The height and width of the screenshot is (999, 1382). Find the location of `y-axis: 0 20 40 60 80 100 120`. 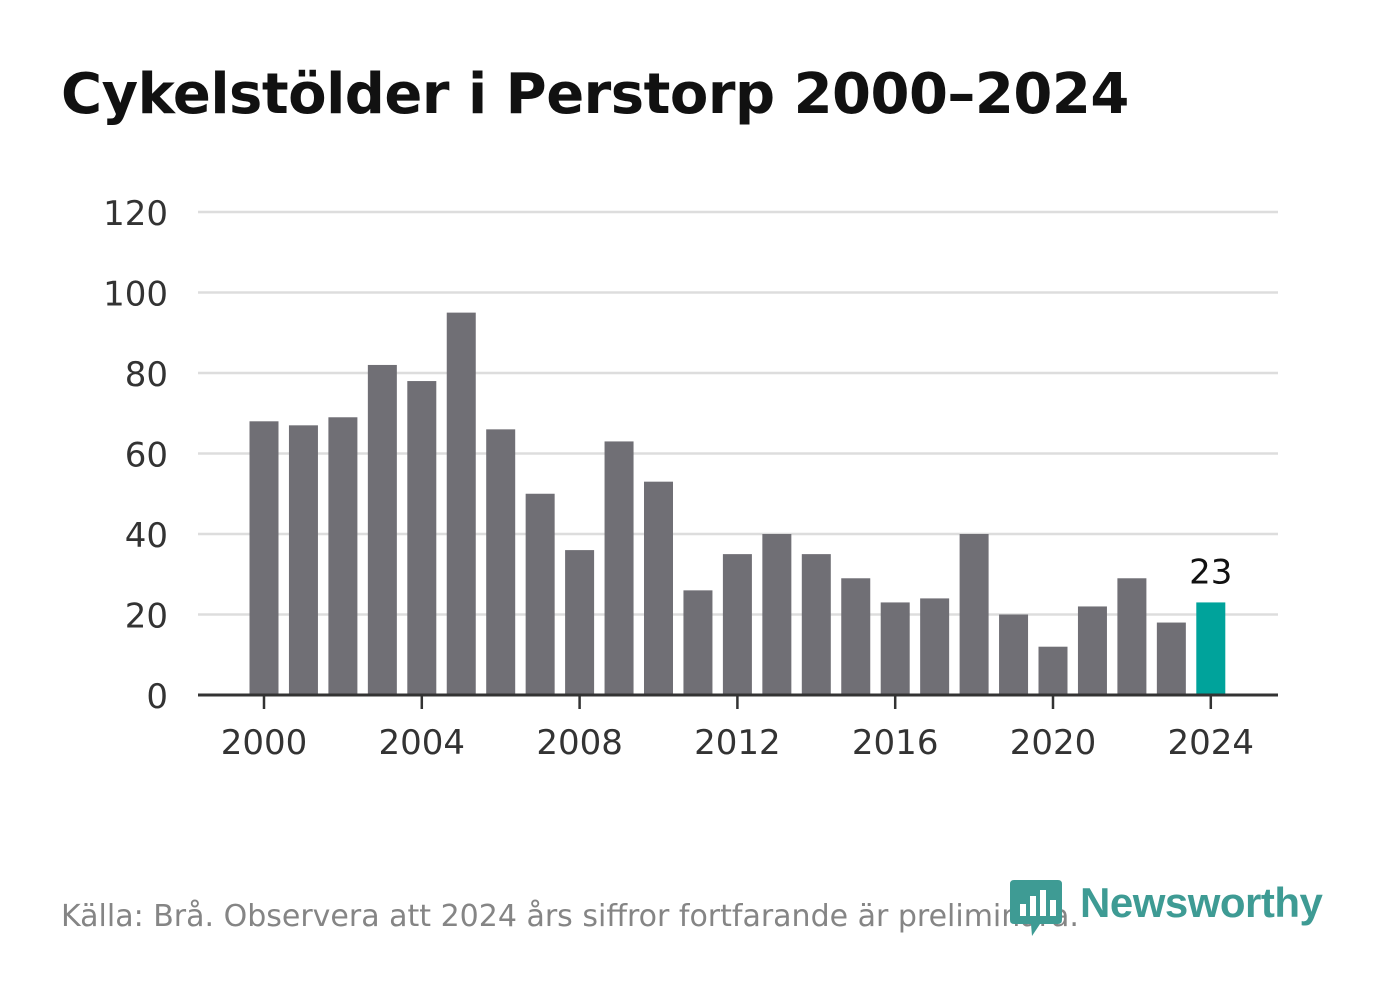

y-axis: 0 20 40 60 80 100 120 is located at coordinates (135, 455).